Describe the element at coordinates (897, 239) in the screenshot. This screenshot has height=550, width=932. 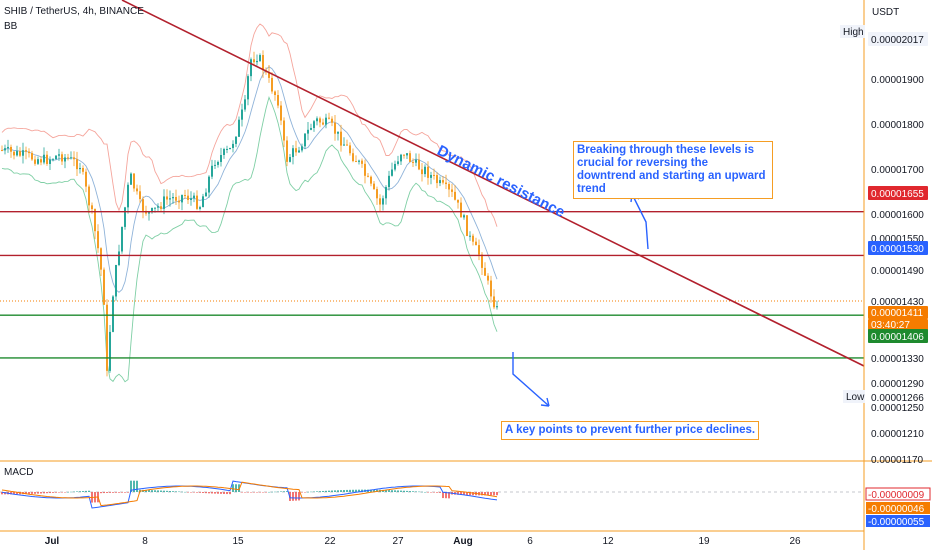
I see `y-tick-label: 0.00001550` at that location.